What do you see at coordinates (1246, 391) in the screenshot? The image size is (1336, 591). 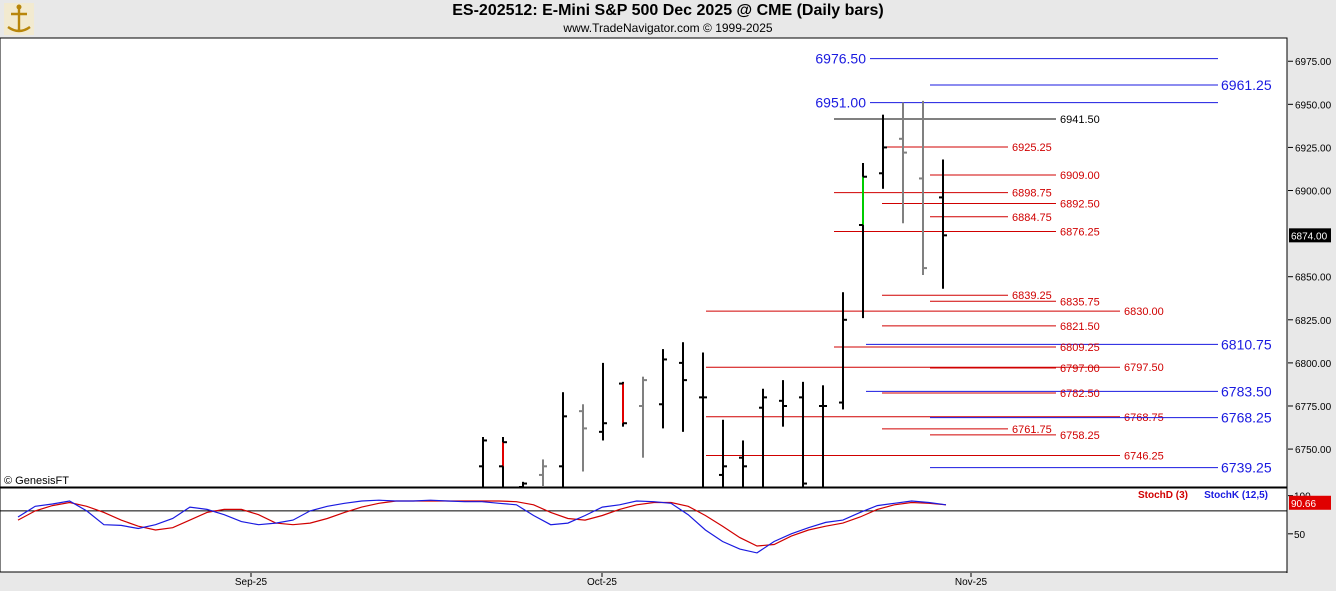 I see `price-level-label: 6783.50` at bounding box center [1246, 391].